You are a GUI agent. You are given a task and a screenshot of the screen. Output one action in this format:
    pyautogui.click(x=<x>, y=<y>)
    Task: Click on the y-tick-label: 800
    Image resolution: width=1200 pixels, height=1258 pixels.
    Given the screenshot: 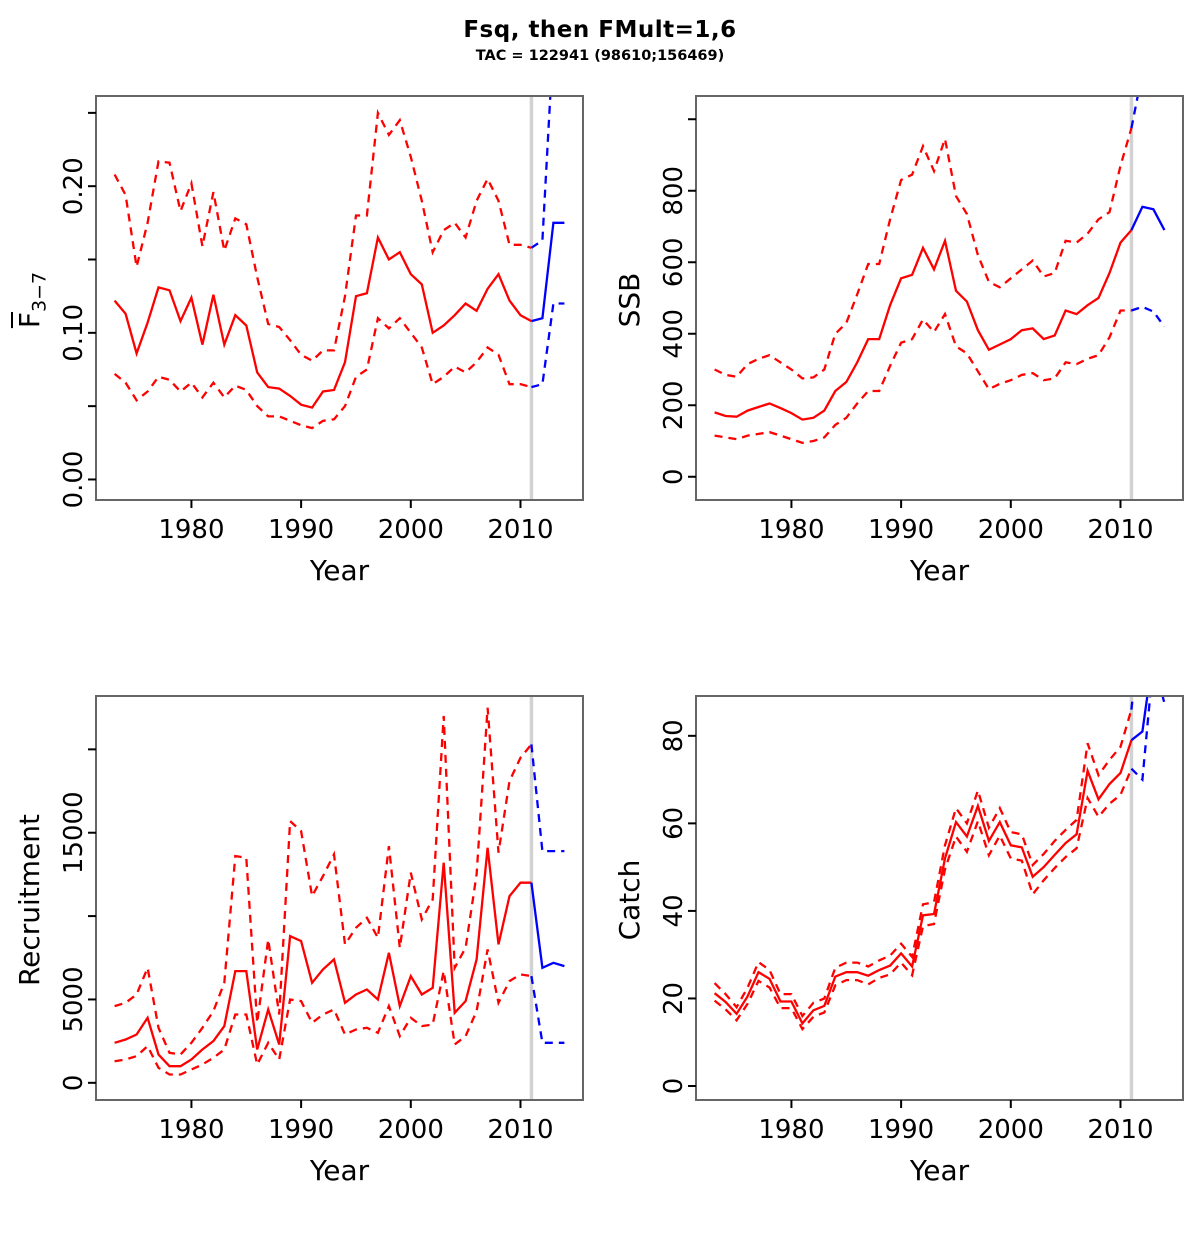 What is the action you would take?
    pyautogui.click(x=674, y=191)
    